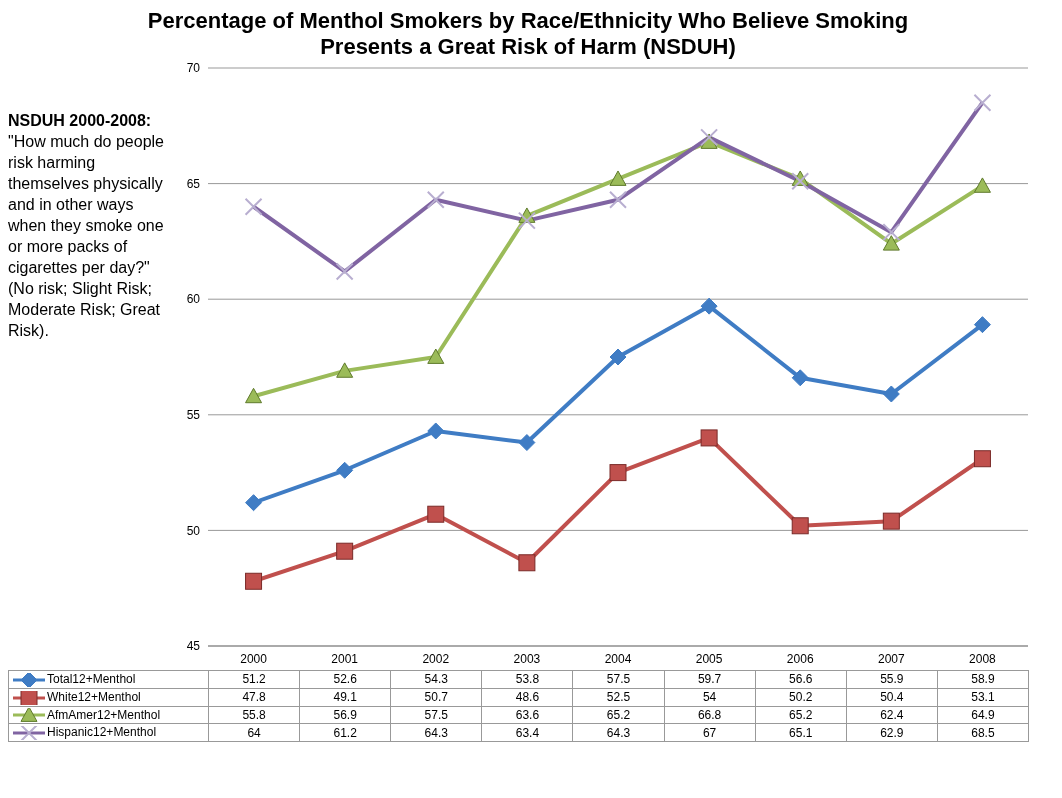 Image resolution: width=1062 pixels, height=798 pixels. I want to click on x-tick-label: 2002, so click(436, 658).